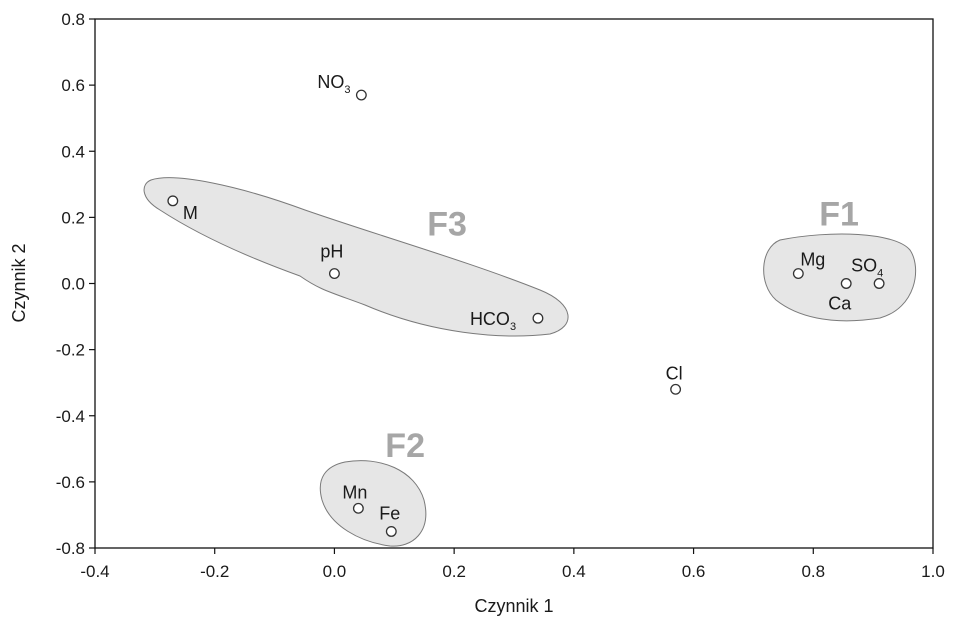 This screenshot has height=624, width=957. I want to click on point-label-text: Cl, so click(674, 373).